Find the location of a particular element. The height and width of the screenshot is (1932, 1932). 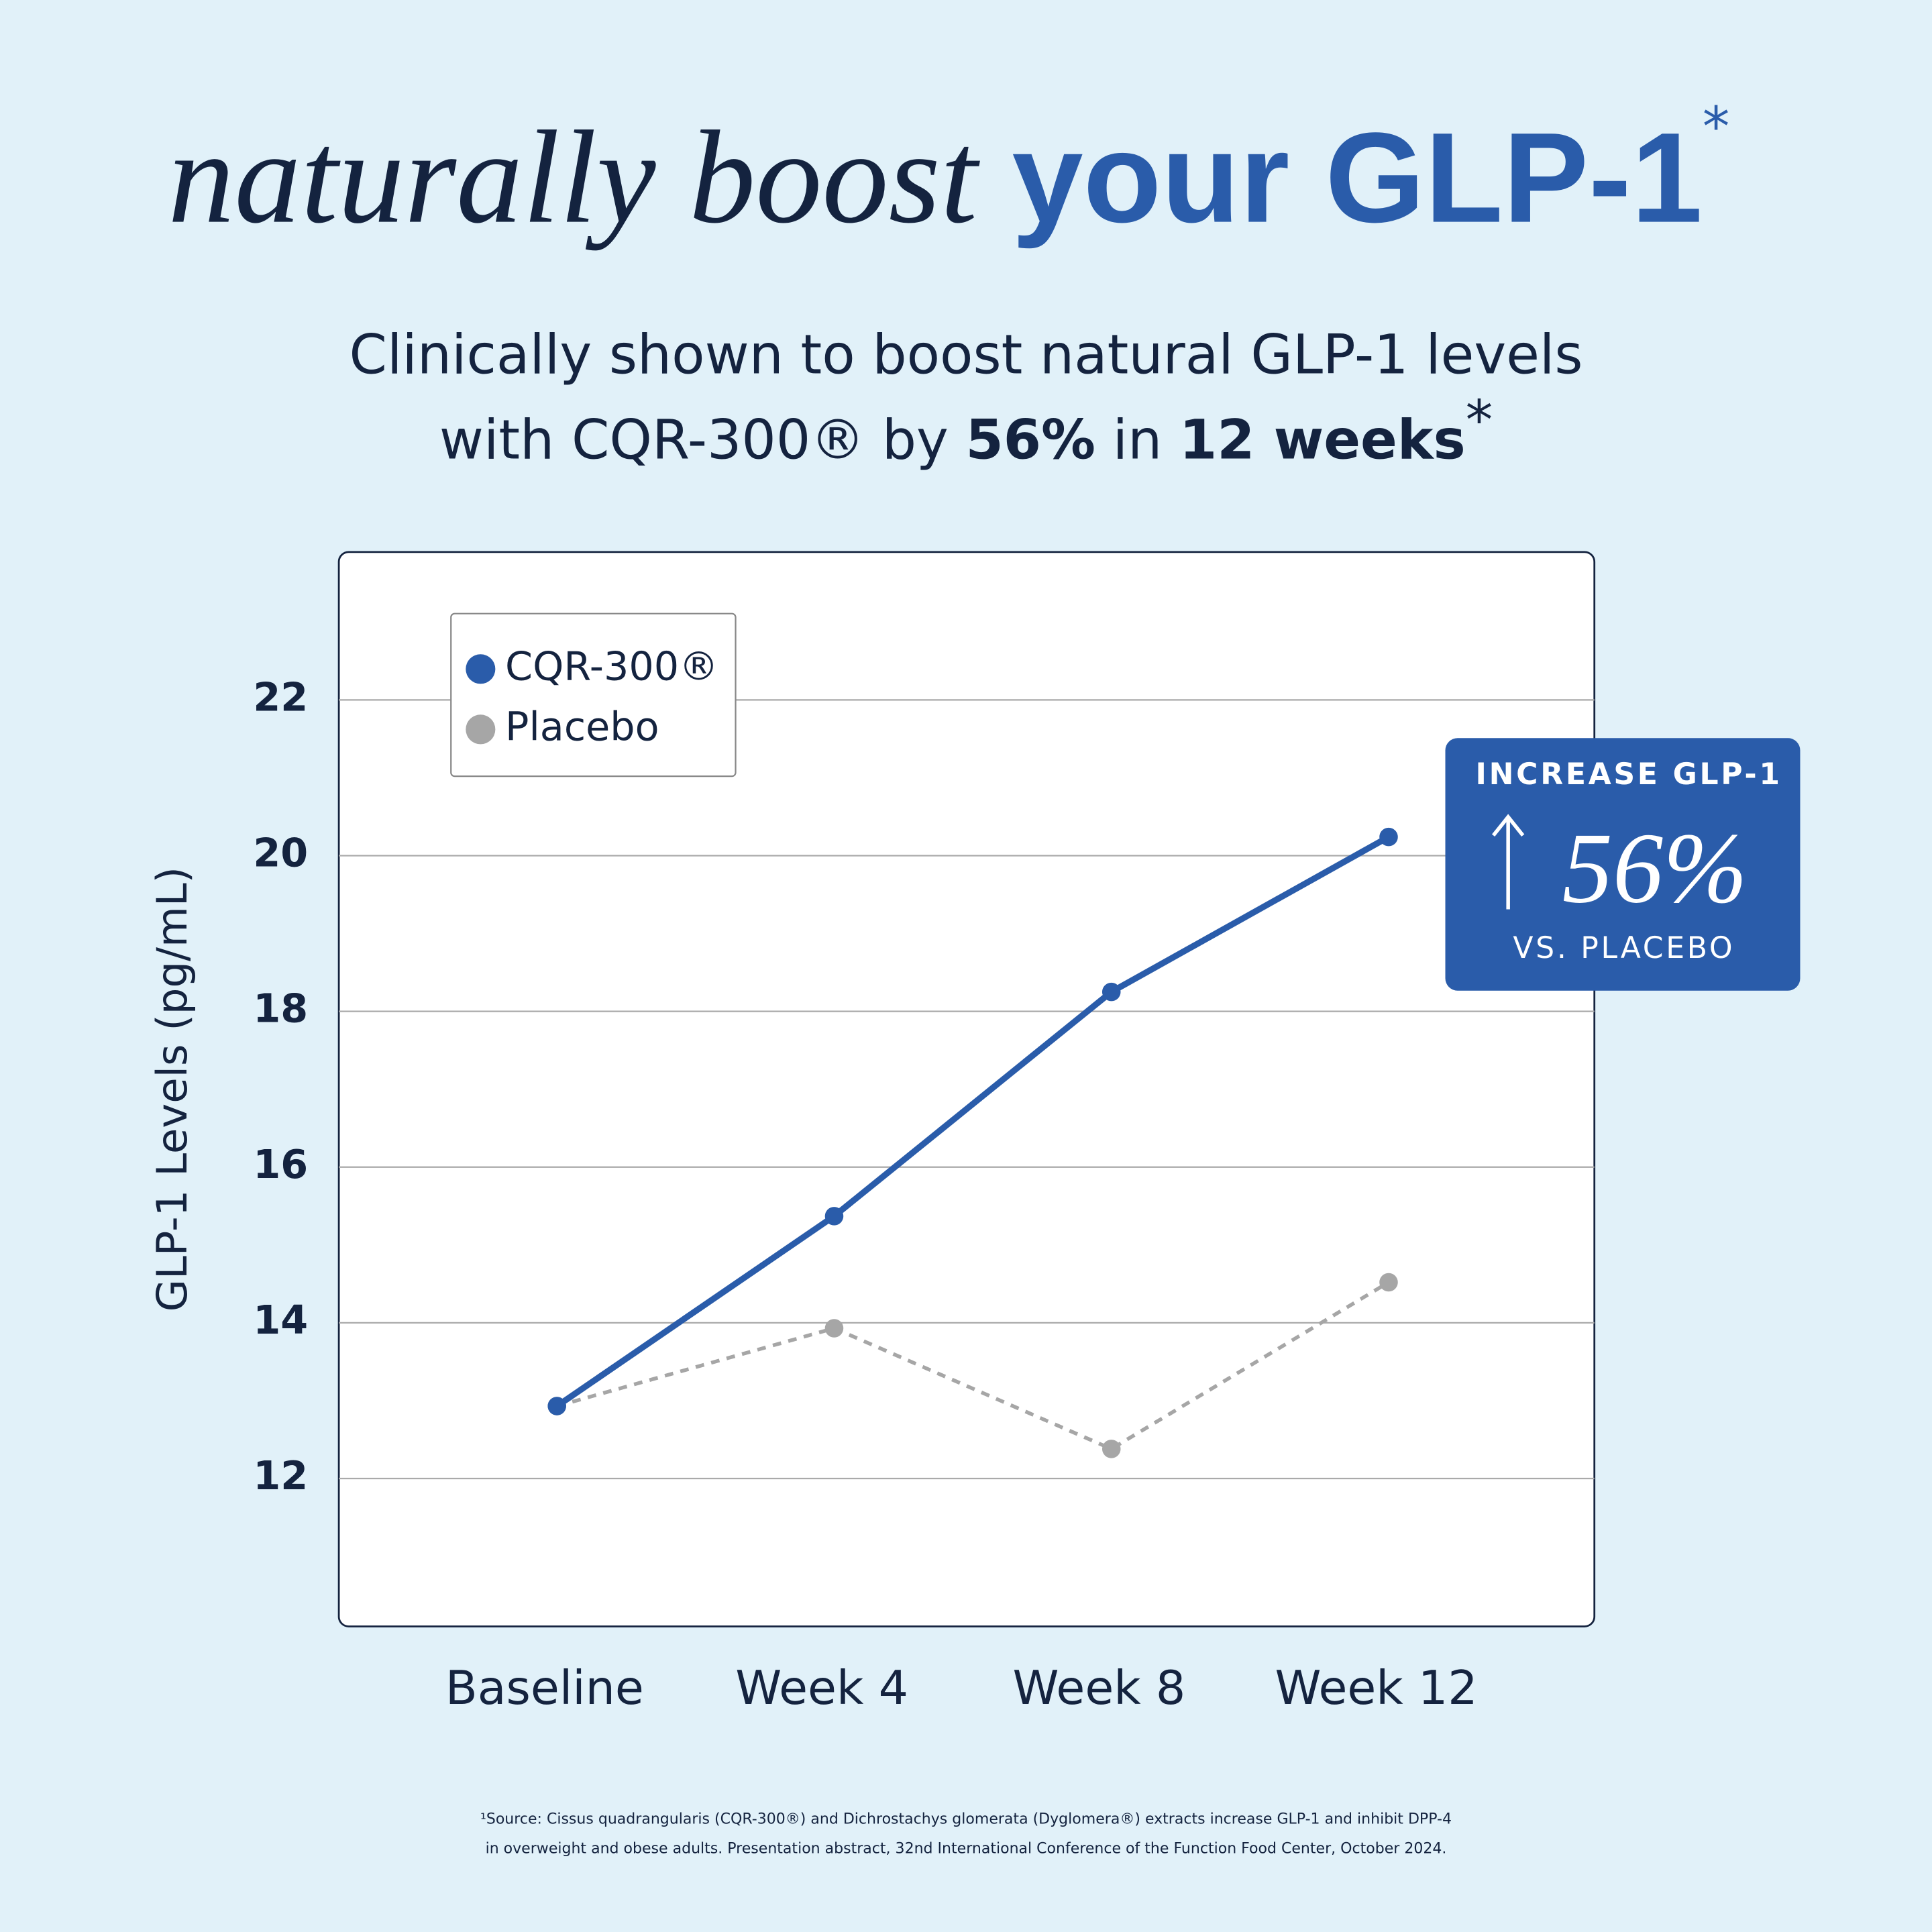

title-bold: your GLP-1 is located at coordinates (1357, 178).